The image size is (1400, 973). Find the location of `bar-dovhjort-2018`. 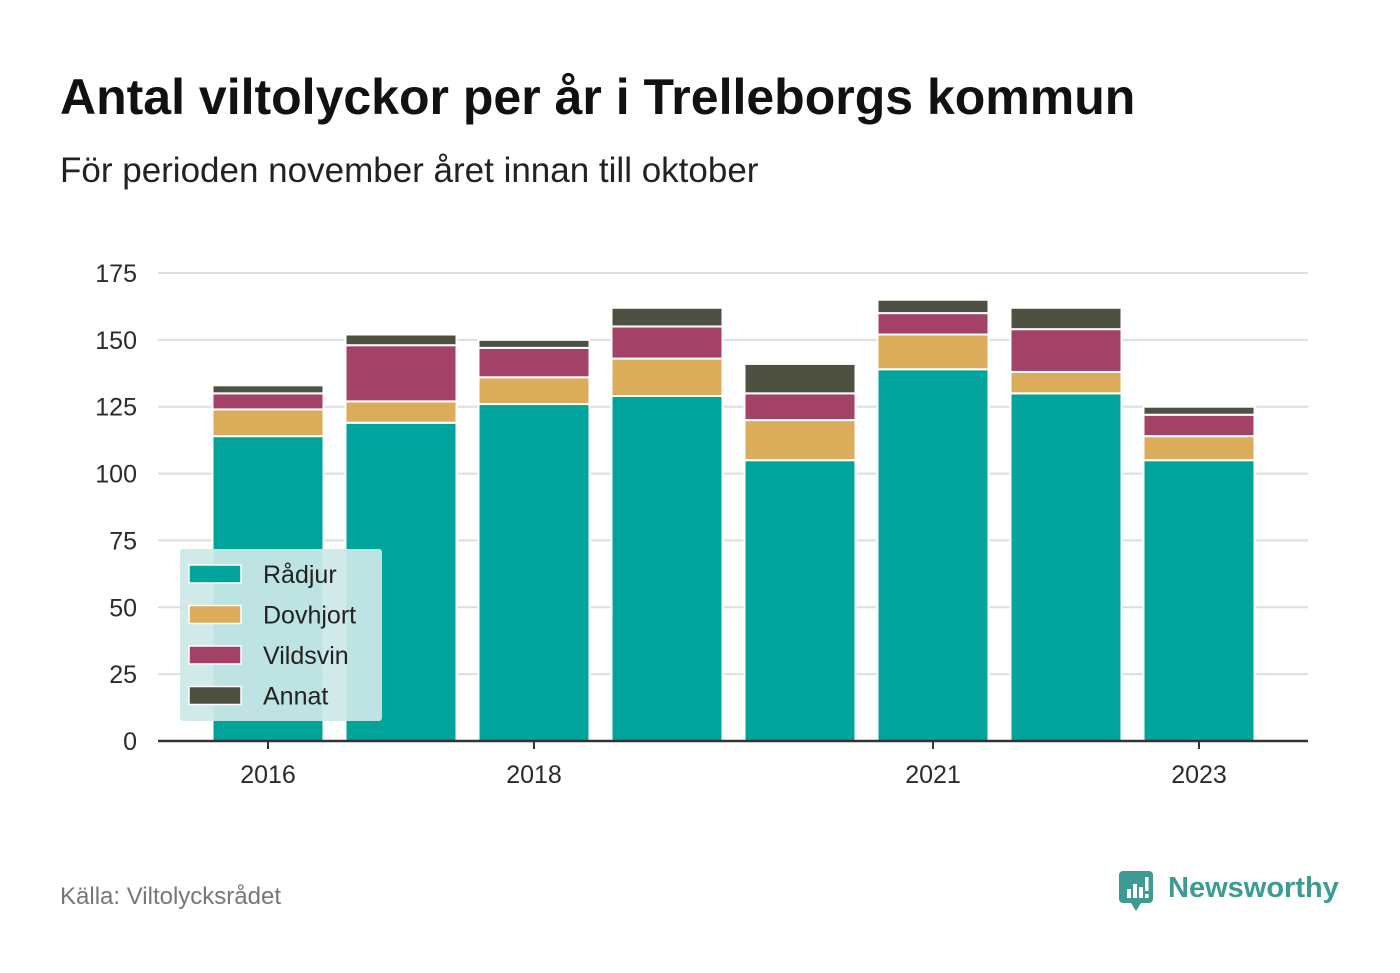

bar-dovhjort-2018 is located at coordinates (534, 391).